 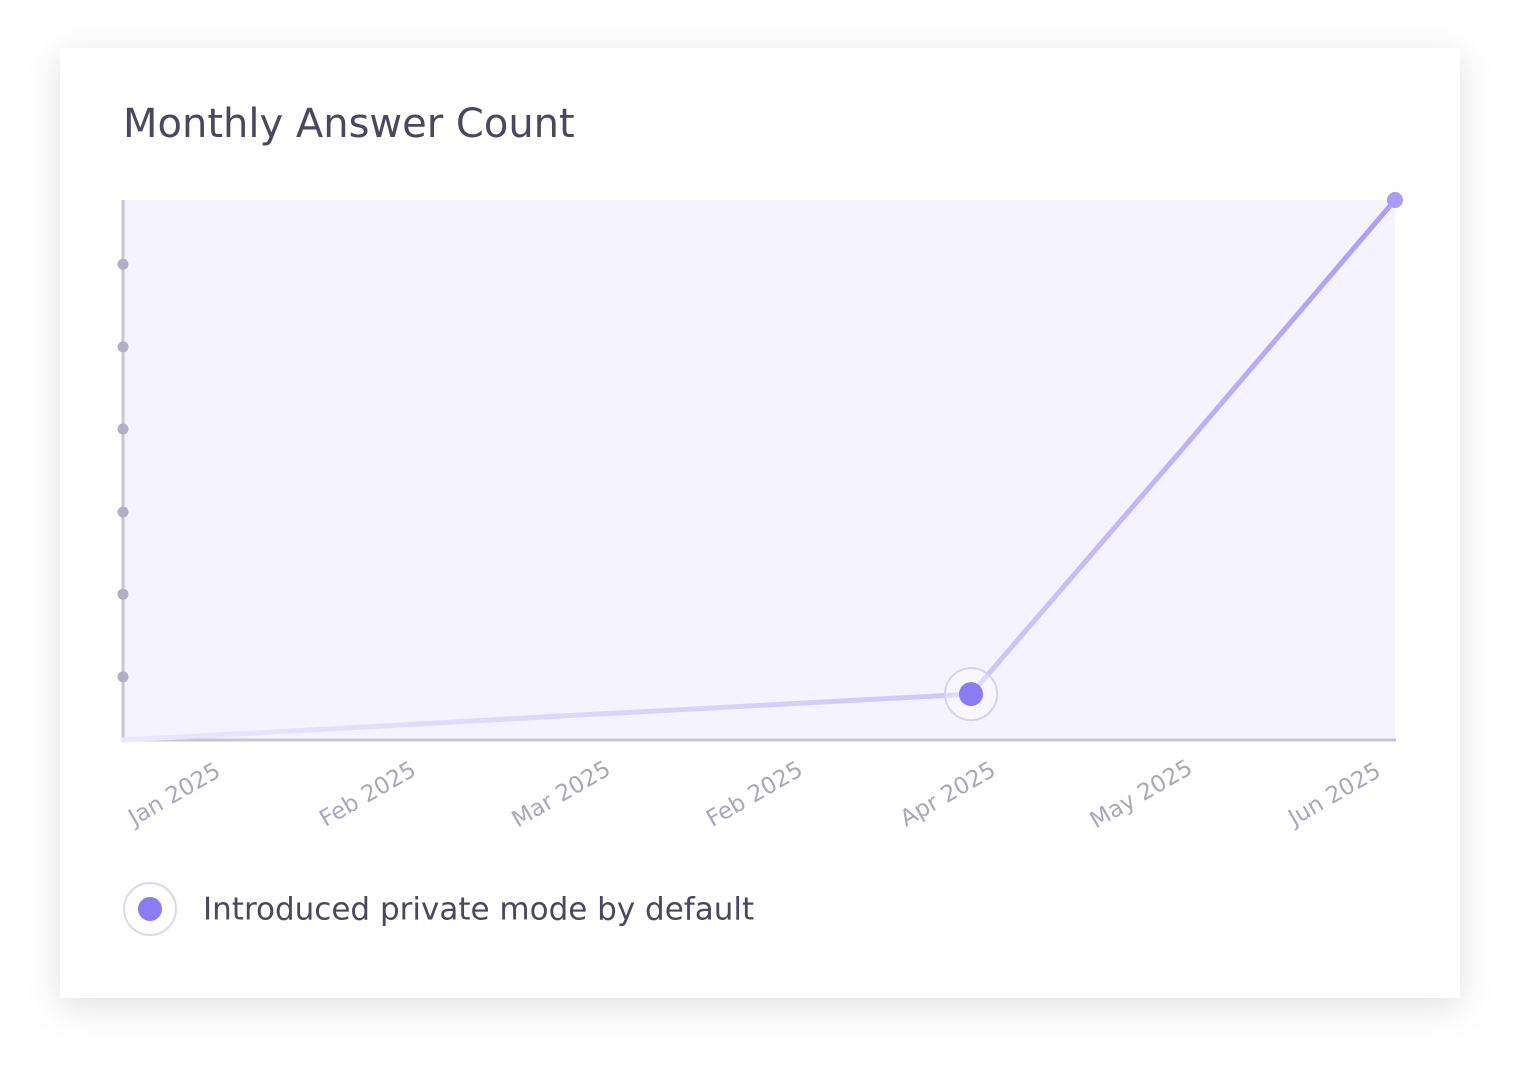 I want to click on annotation-point, so click(x=971, y=694).